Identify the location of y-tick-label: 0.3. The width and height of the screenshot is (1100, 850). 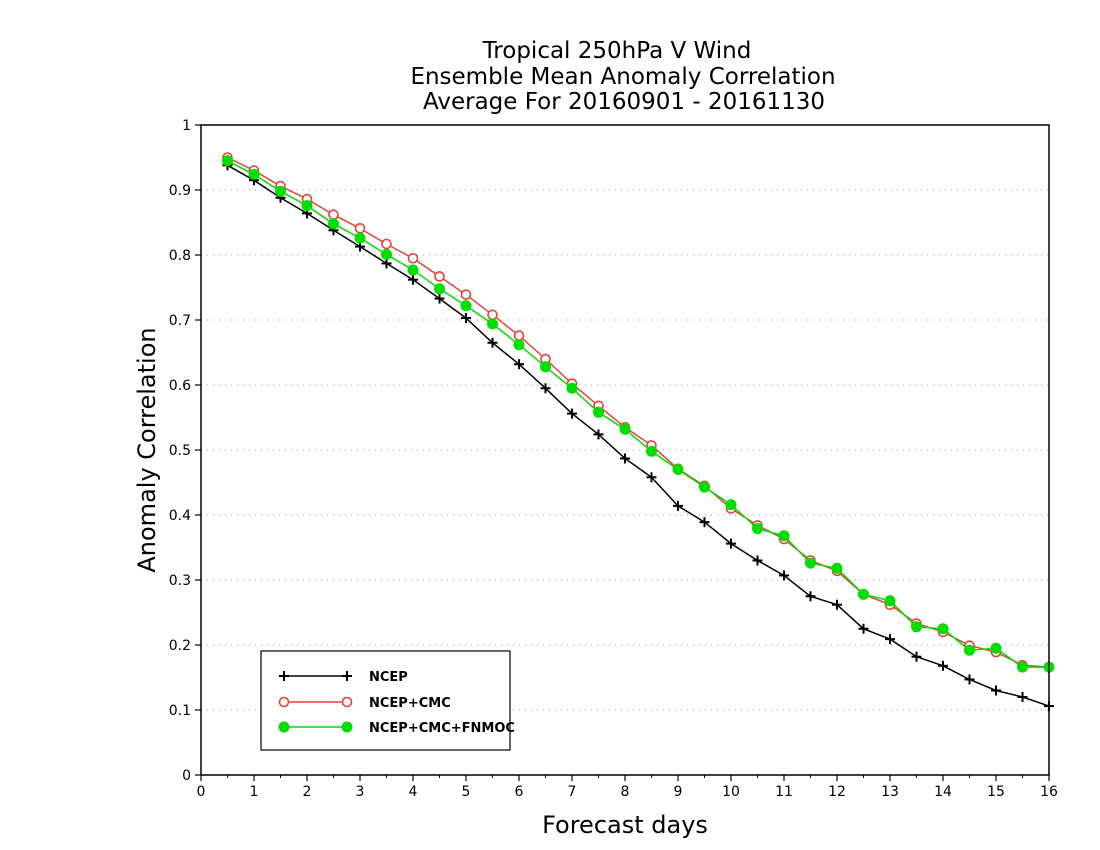
(180, 581).